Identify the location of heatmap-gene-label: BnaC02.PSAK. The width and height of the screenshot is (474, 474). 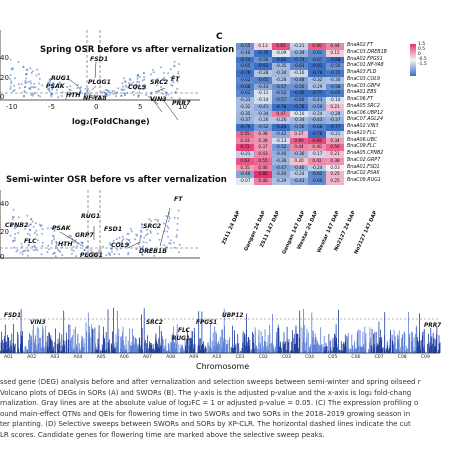
(363, 174).